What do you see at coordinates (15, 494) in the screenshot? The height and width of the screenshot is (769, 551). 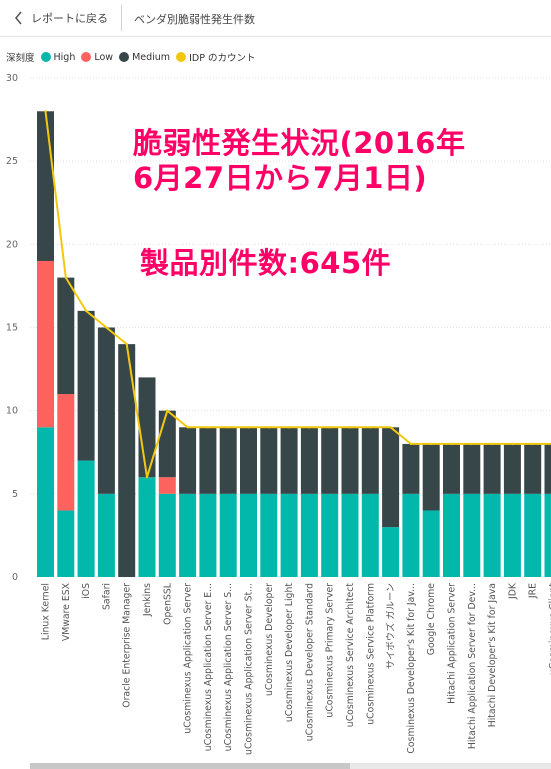 I see `y-tick-label-5: 5` at bounding box center [15, 494].